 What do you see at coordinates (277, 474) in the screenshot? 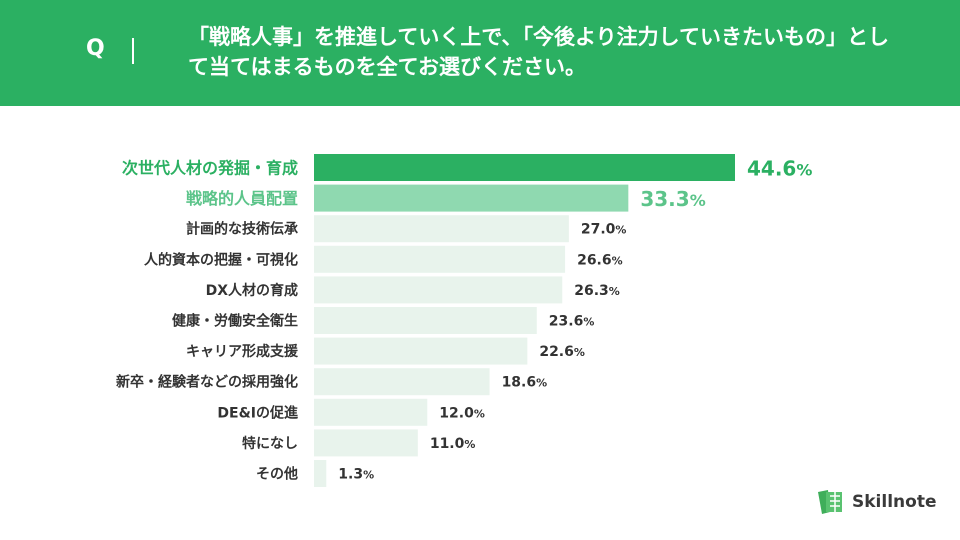
I see `category-label: その他` at bounding box center [277, 474].